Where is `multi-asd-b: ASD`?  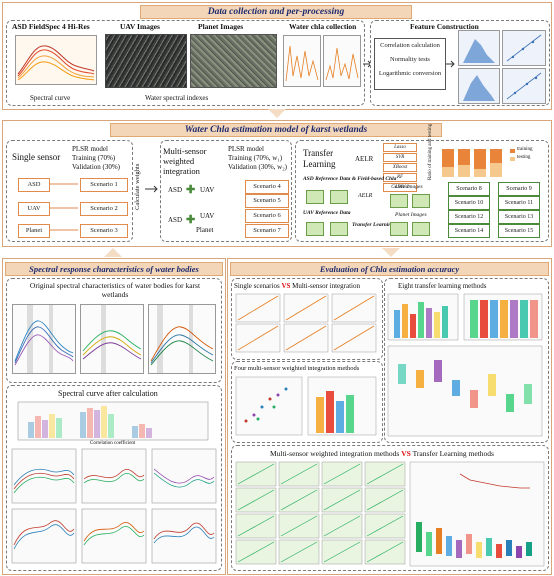
multi-asd-b: ASD is located at coordinates (175, 220).